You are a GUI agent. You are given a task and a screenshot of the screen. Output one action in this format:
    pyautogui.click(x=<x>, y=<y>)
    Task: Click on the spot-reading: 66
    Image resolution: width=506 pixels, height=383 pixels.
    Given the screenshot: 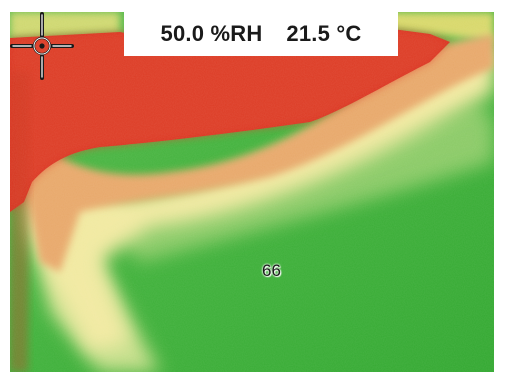 What is the action you would take?
    pyautogui.click(x=271, y=270)
    